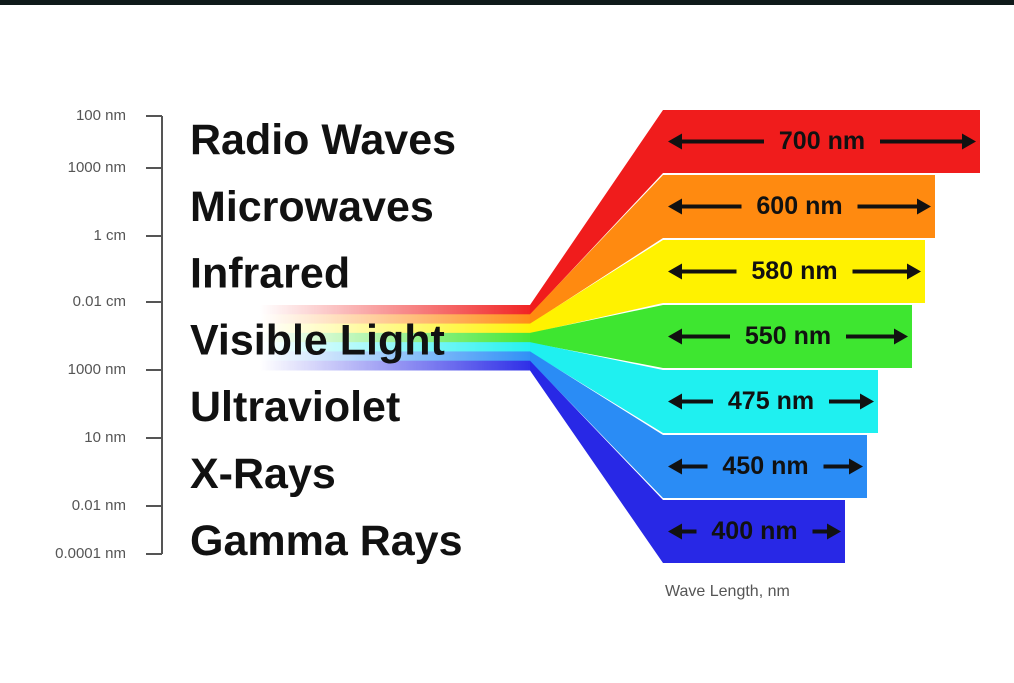 The width and height of the screenshot is (1014, 683). What do you see at coordinates (312, 207) in the screenshot?
I see `category-label: Microwaves` at bounding box center [312, 207].